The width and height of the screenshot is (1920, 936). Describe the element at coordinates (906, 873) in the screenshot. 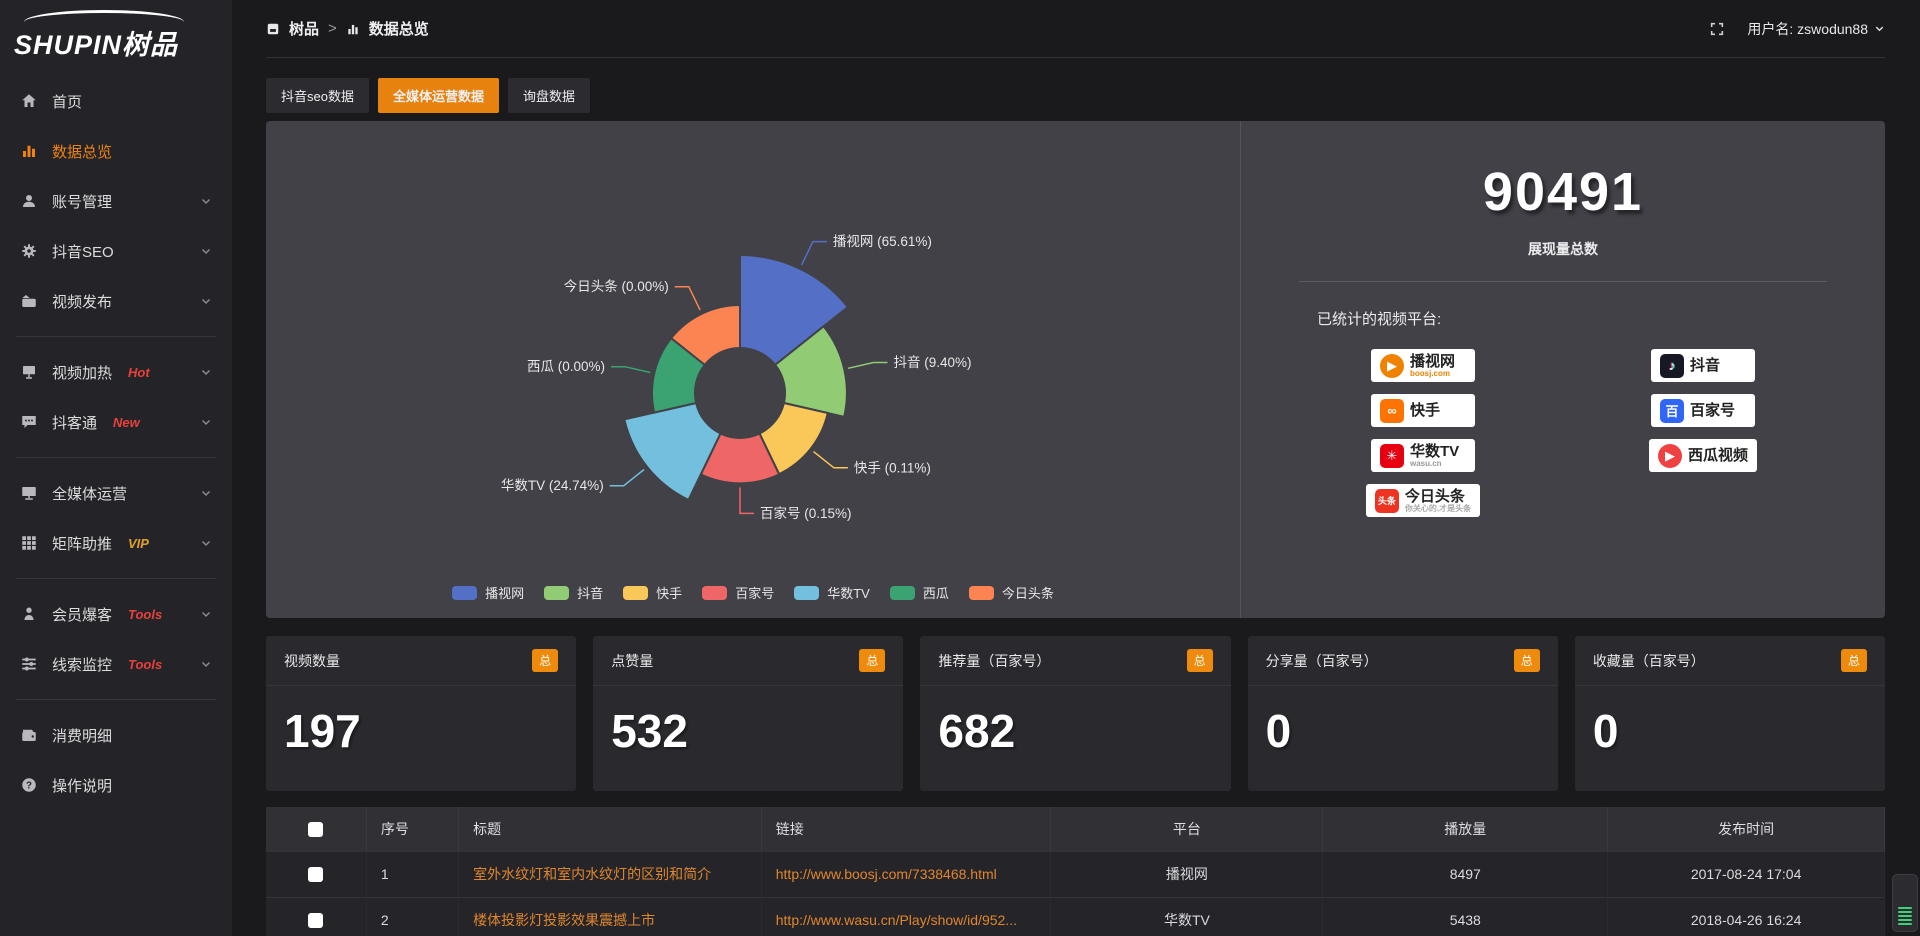

I see `cell-link: http://www.boosj.com/7338468.html` at that location.